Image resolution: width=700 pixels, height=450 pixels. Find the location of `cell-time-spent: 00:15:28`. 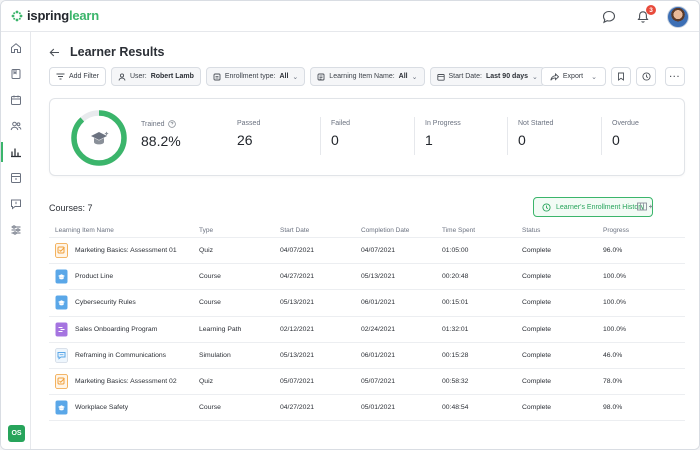

cell-time-spent: 00:15:28 is located at coordinates (455, 355).